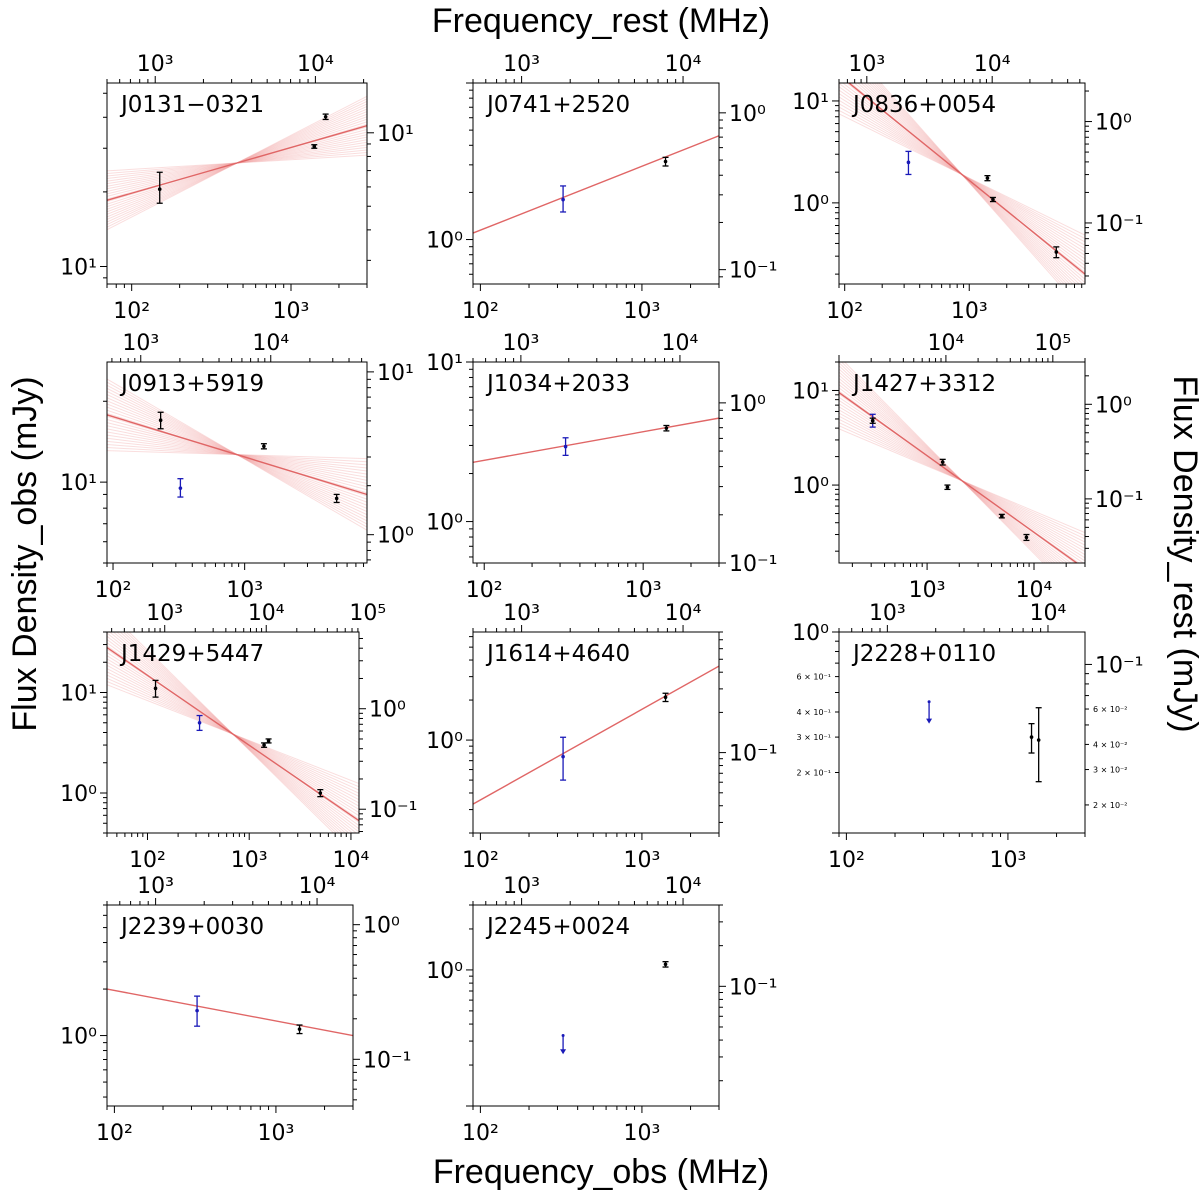 The width and height of the screenshot is (1200, 1199). I want to click on right-tick-label: 10¹, so click(395, 373).